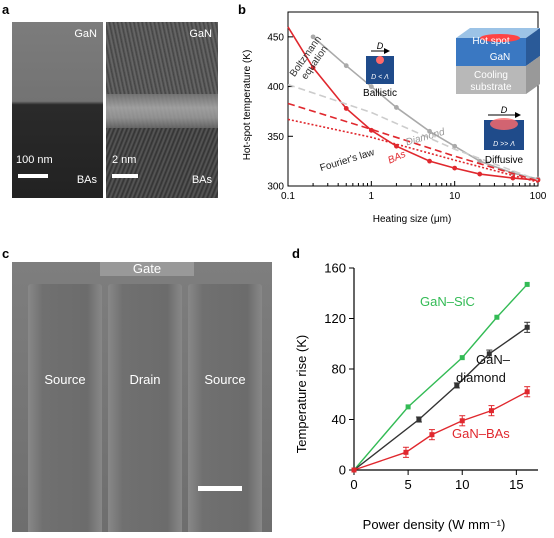  I want to click on x-tick-label: 0.1, so click(288, 196).